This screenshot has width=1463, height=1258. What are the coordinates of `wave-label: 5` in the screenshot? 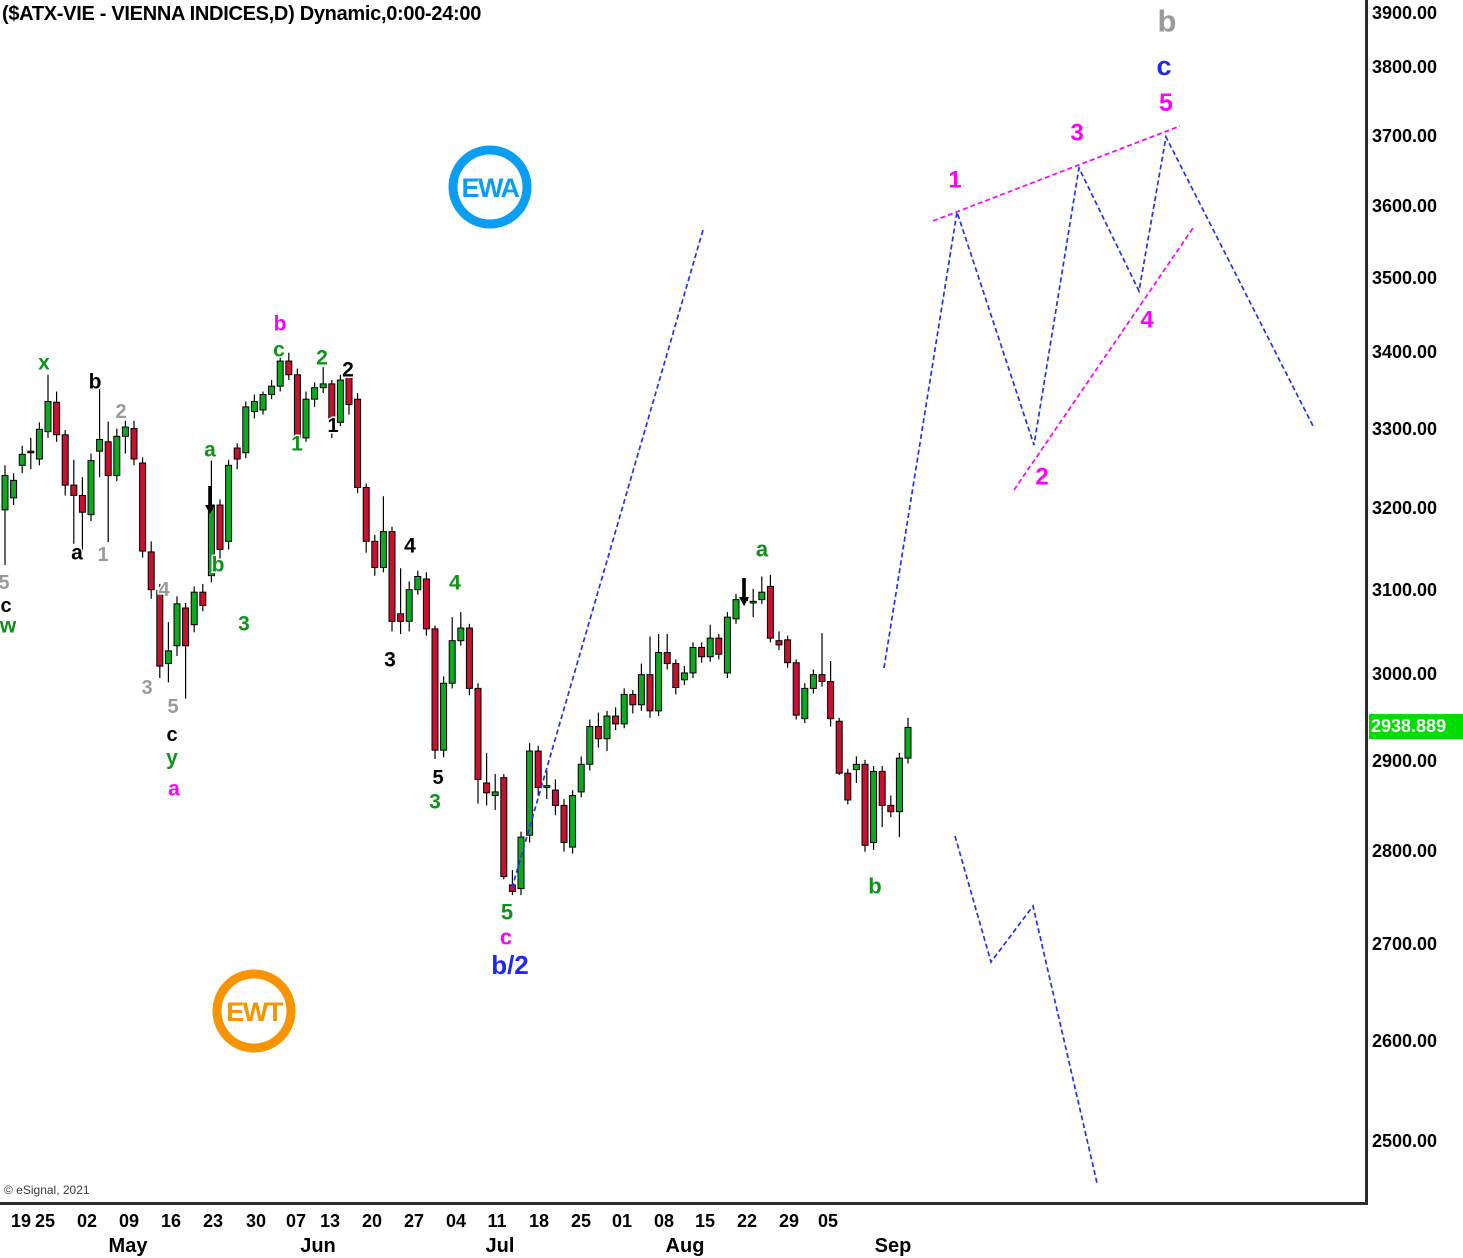 It's located at (5, 583).